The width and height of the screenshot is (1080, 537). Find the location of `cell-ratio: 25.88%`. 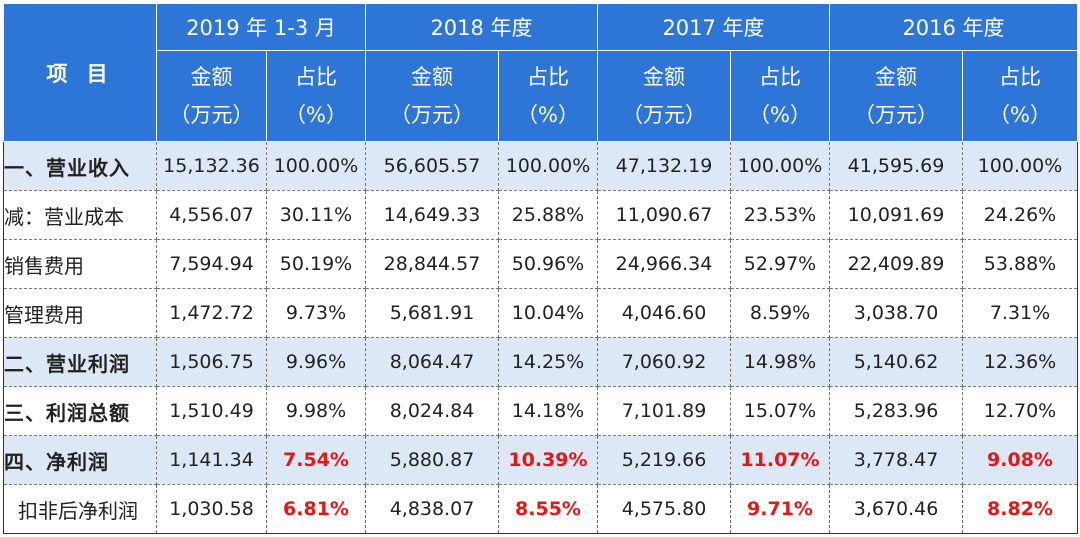

cell-ratio: 25.88% is located at coordinates (548, 215).